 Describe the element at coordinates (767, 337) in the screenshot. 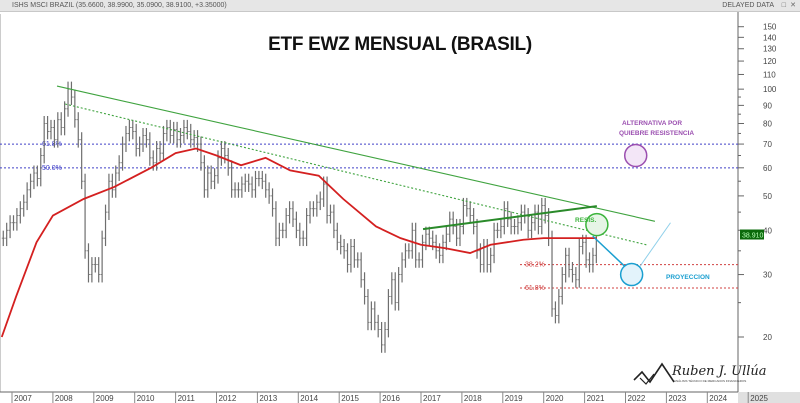

I see `y-tick-label: 20` at that location.